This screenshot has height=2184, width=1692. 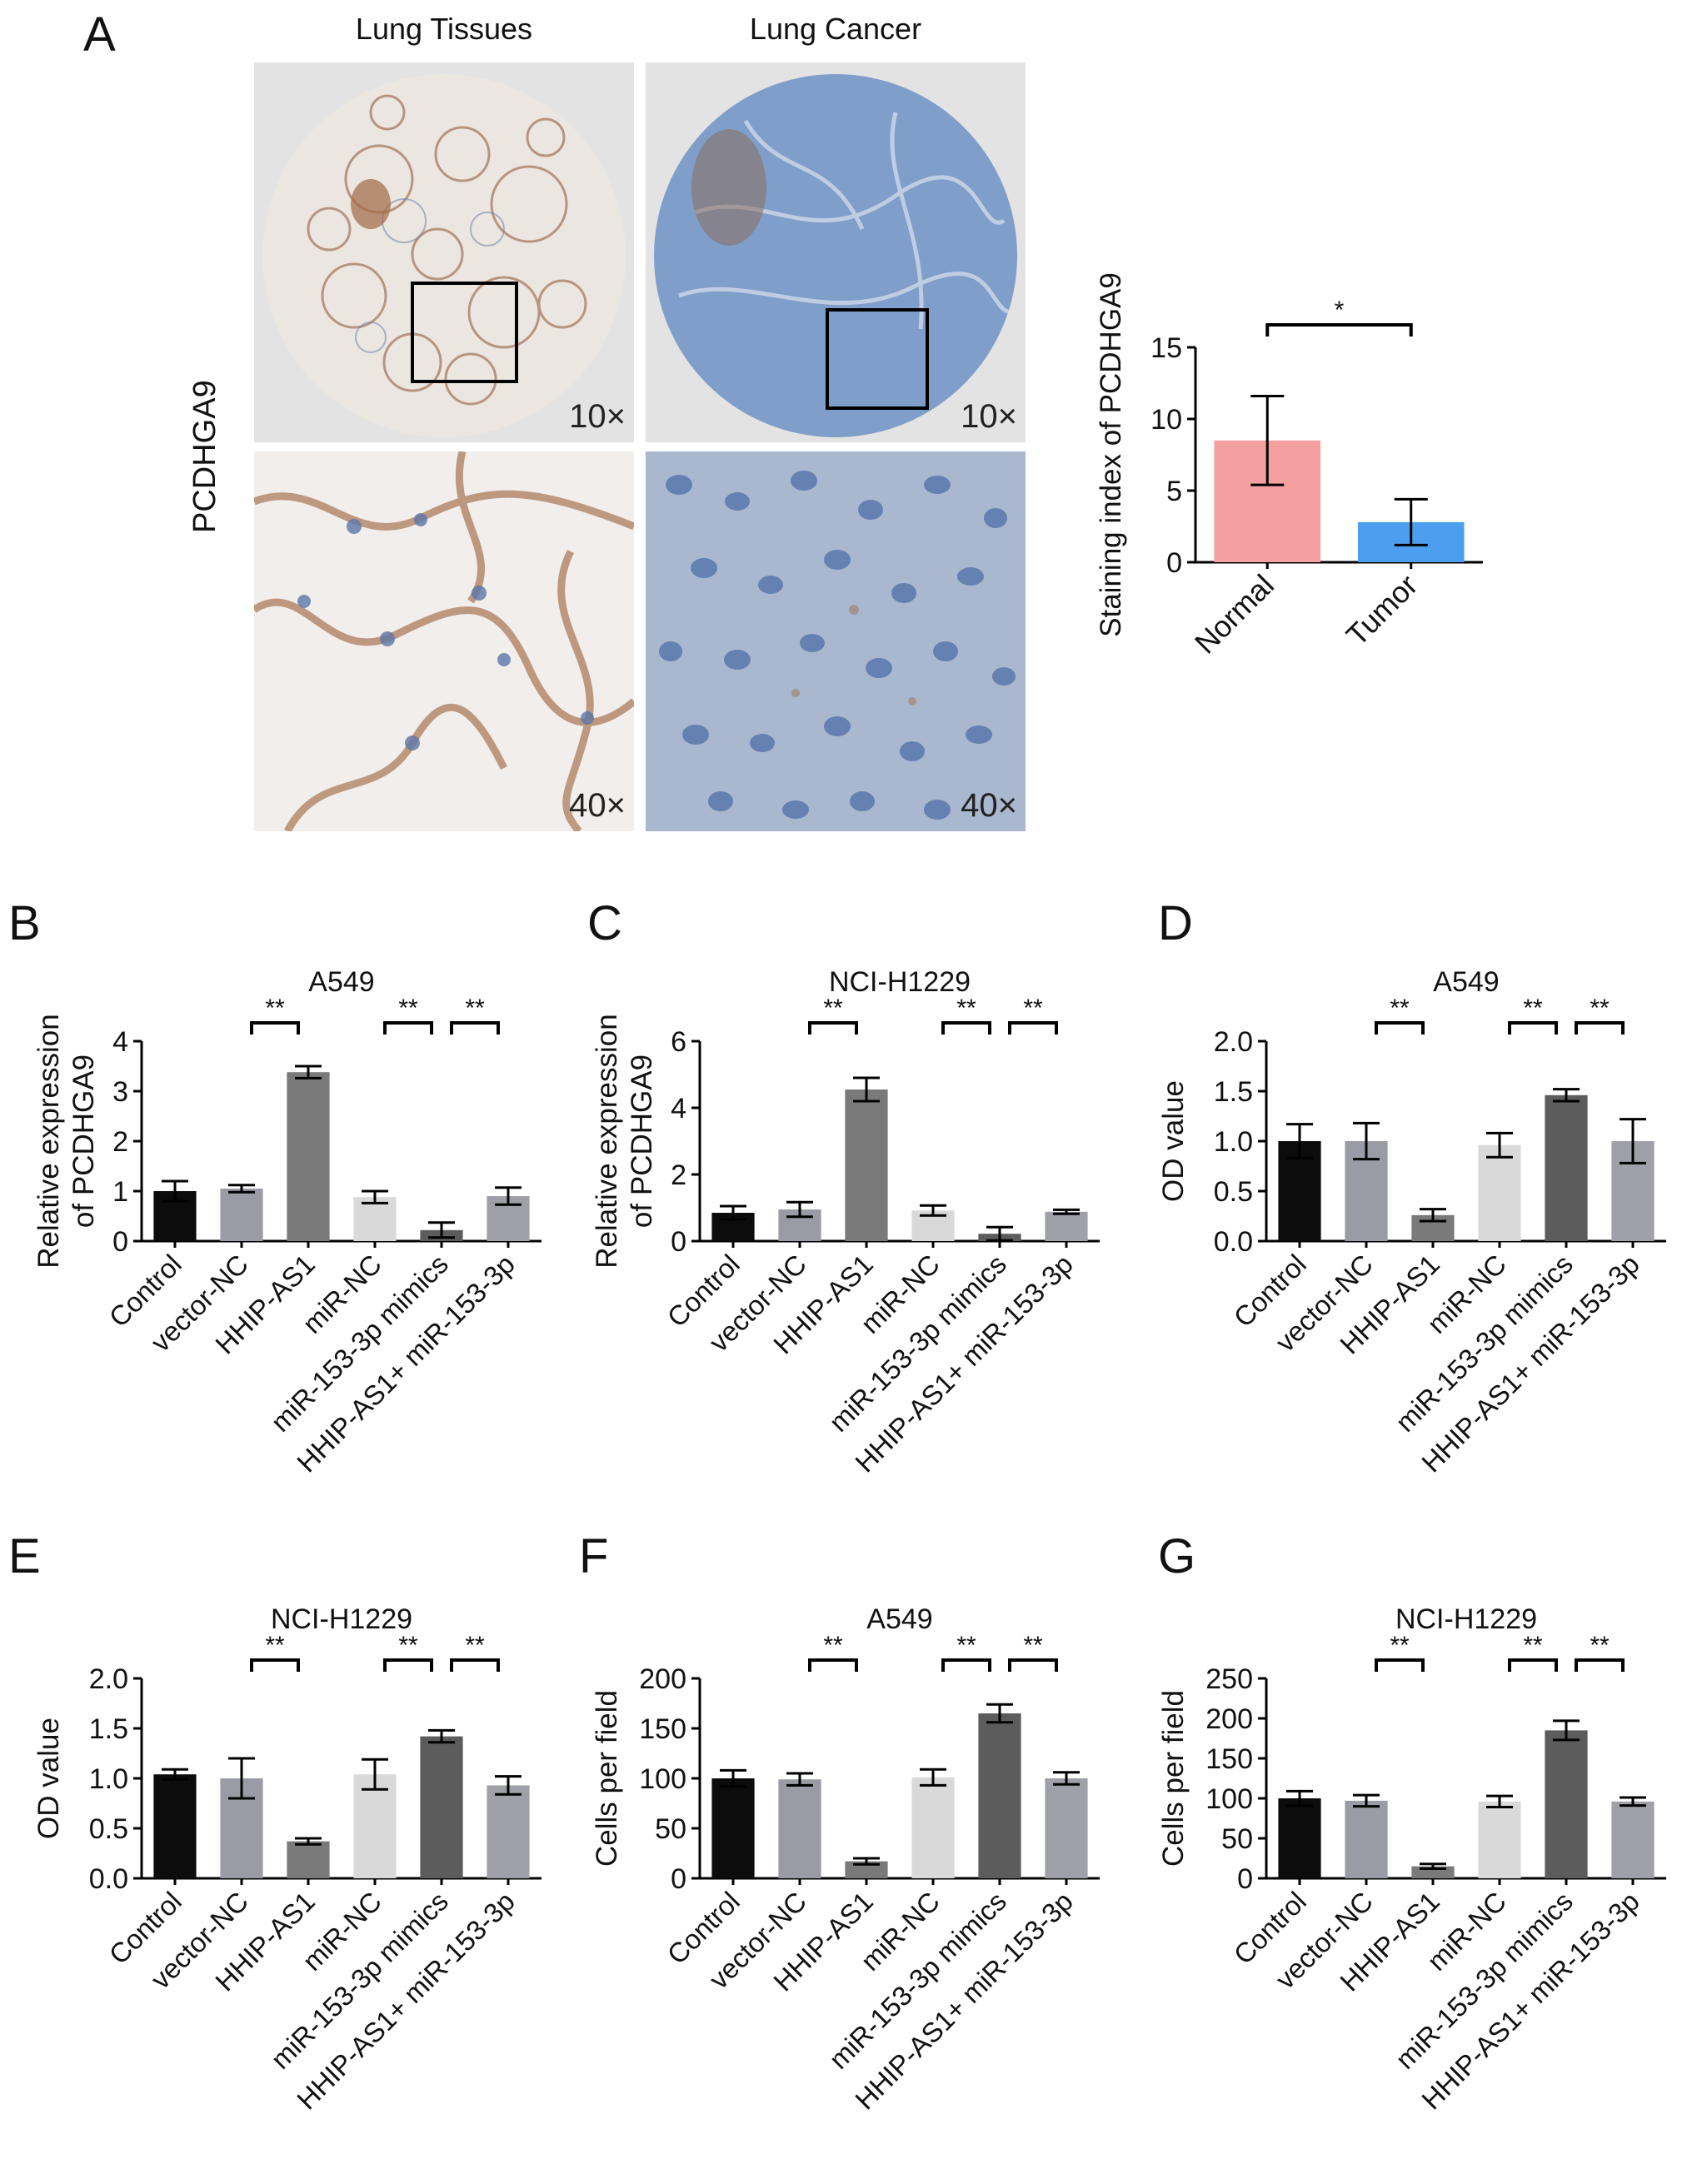 I want to click on y-tick-label: 250, so click(x=1229, y=1679).